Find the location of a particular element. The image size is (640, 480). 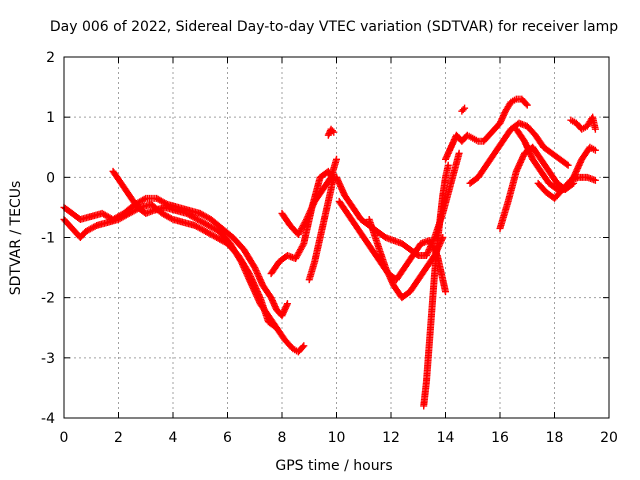

series-track-c is located at coordinates (208, 261).